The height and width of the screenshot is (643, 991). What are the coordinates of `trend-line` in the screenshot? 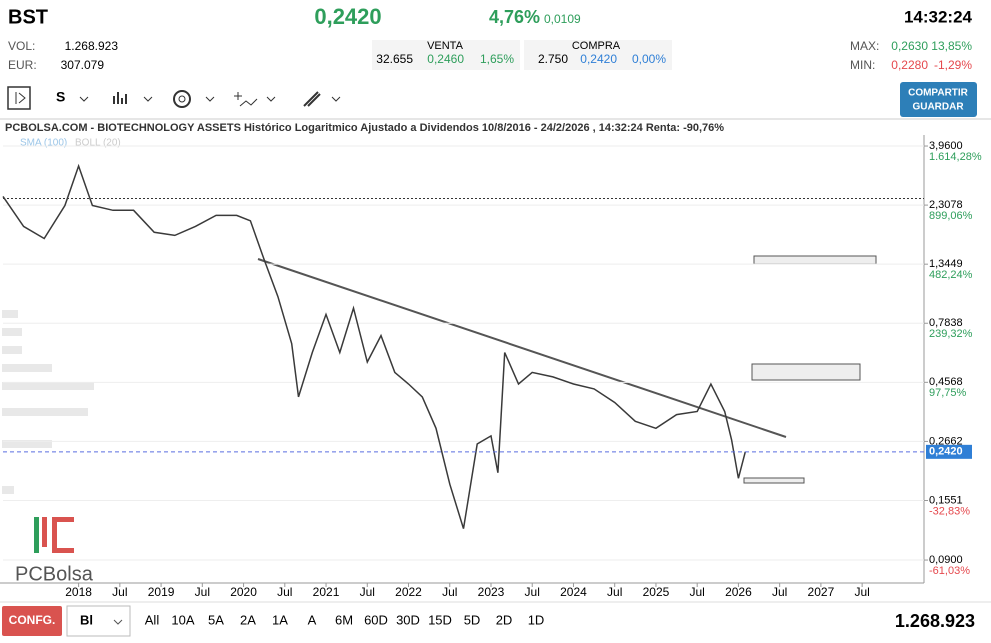 It's located at (522, 348).